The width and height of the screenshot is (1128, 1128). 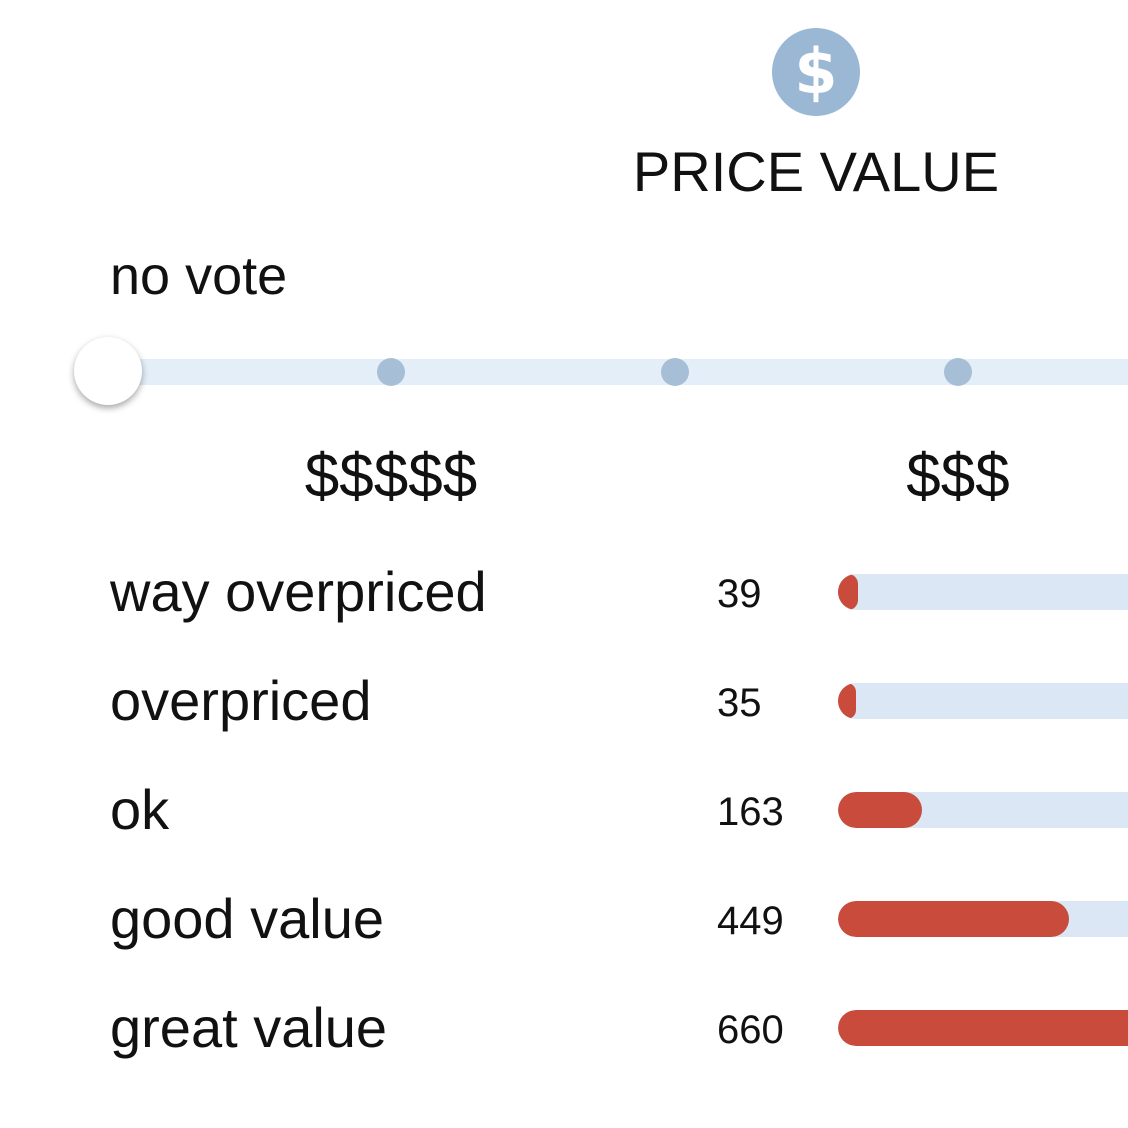 What do you see at coordinates (108, 371) in the screenshot?
I see `slider-handle` at bounding box center [108, 371].